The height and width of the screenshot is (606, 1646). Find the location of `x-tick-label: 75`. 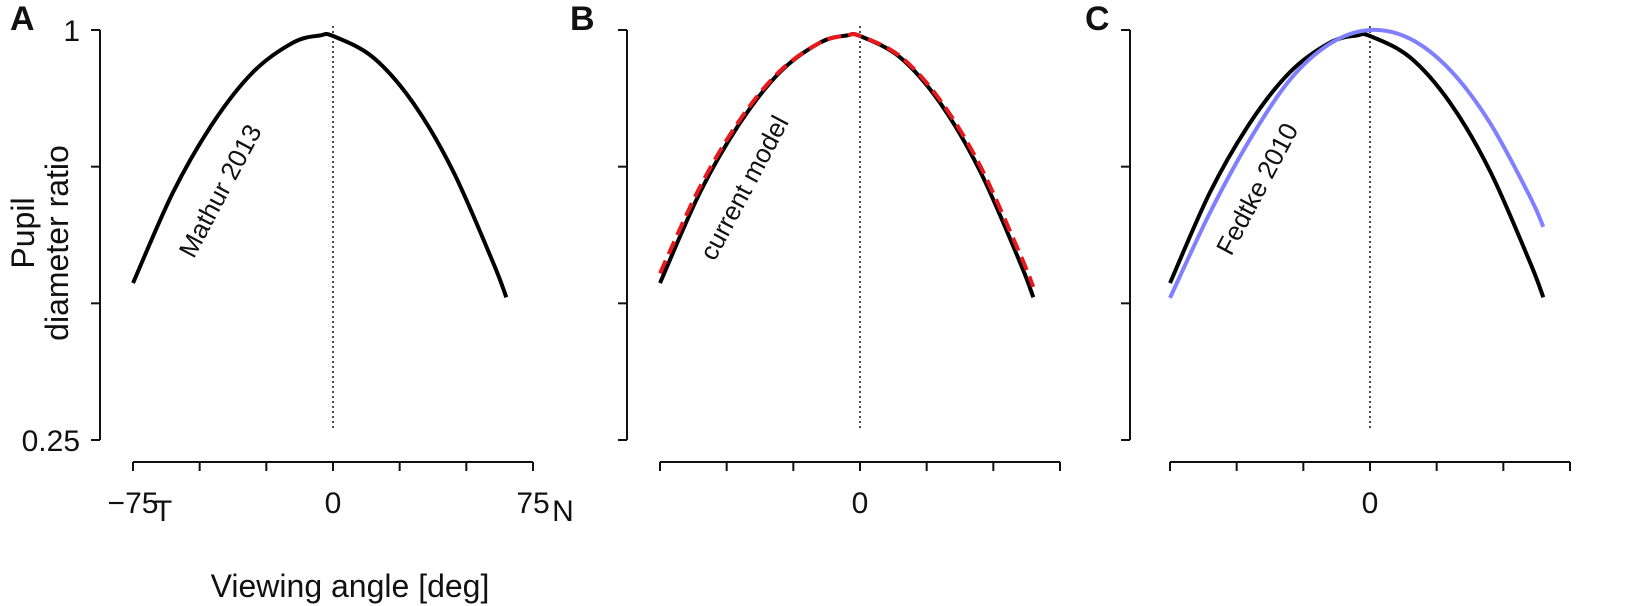

x-tick-label: 75 is located at coordinates (532, 503).